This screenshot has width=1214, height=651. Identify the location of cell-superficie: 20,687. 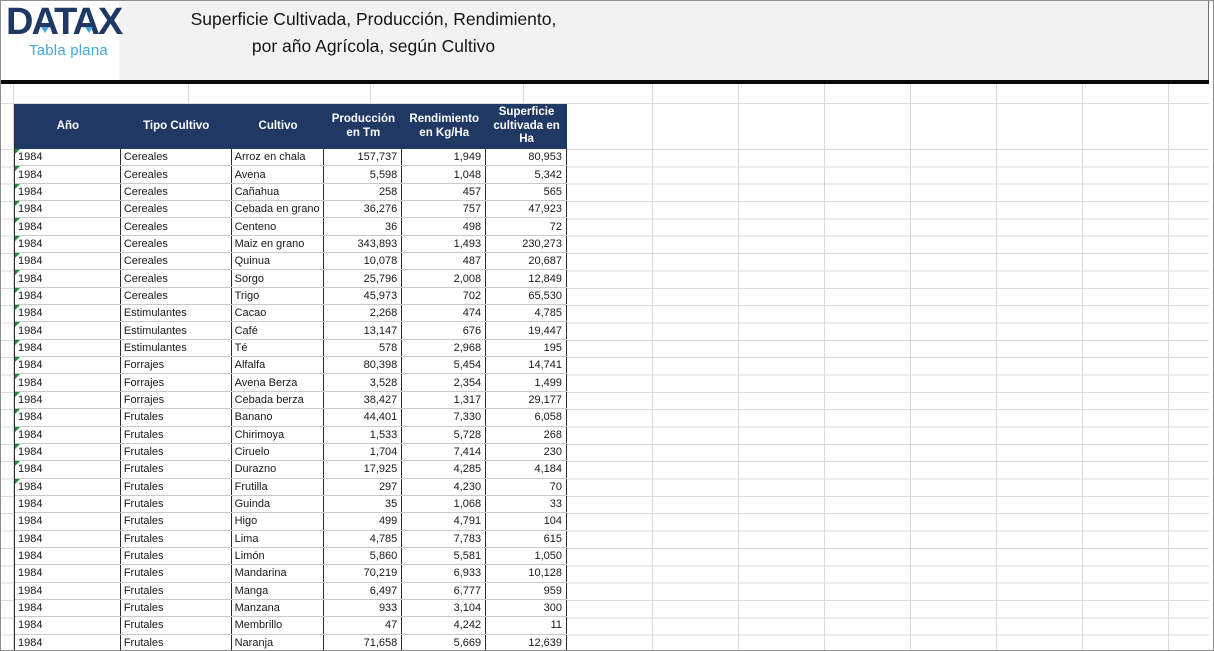
(526, 261).